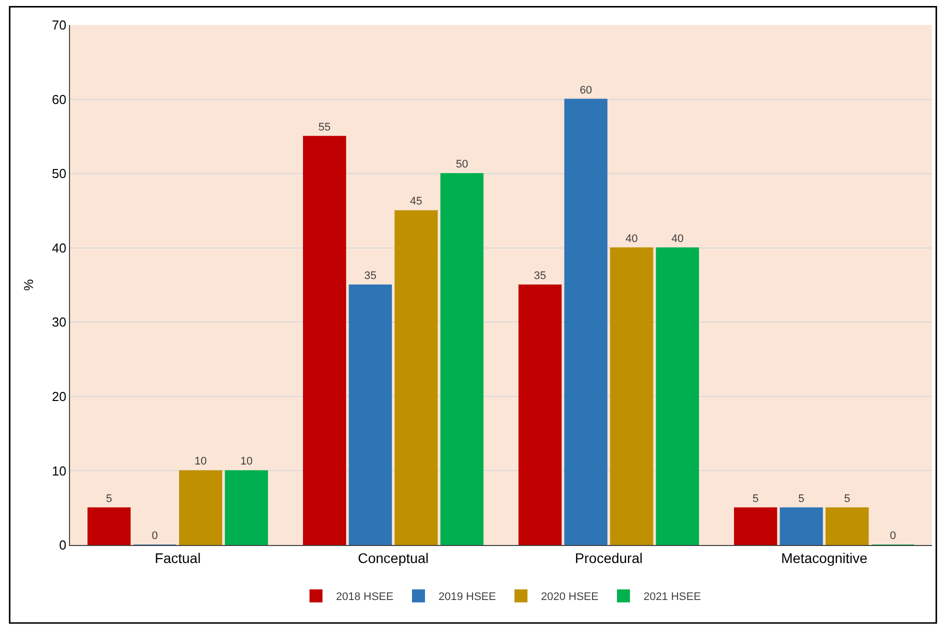 The image size is (942, 625). What do you see at coordinates (177, 558) in the screenshot?
I see `x-tick-label: Factual` at bounding box center [177, 558].